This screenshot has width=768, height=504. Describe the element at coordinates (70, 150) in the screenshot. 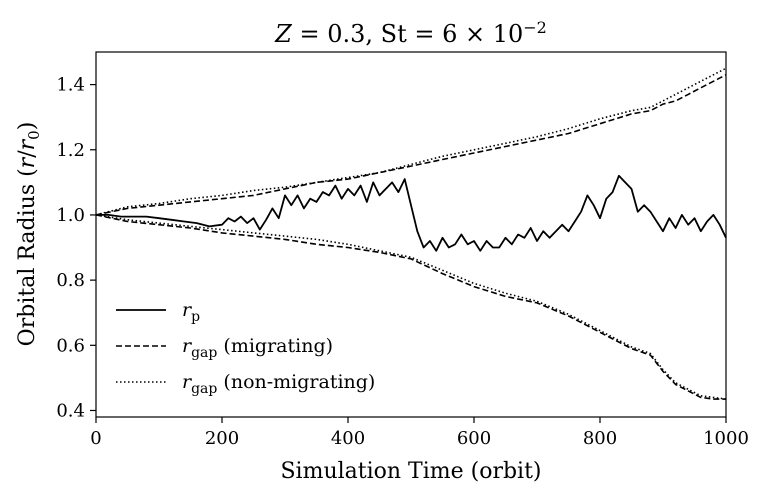

I see `y-tick-label: 1.2` at that location.